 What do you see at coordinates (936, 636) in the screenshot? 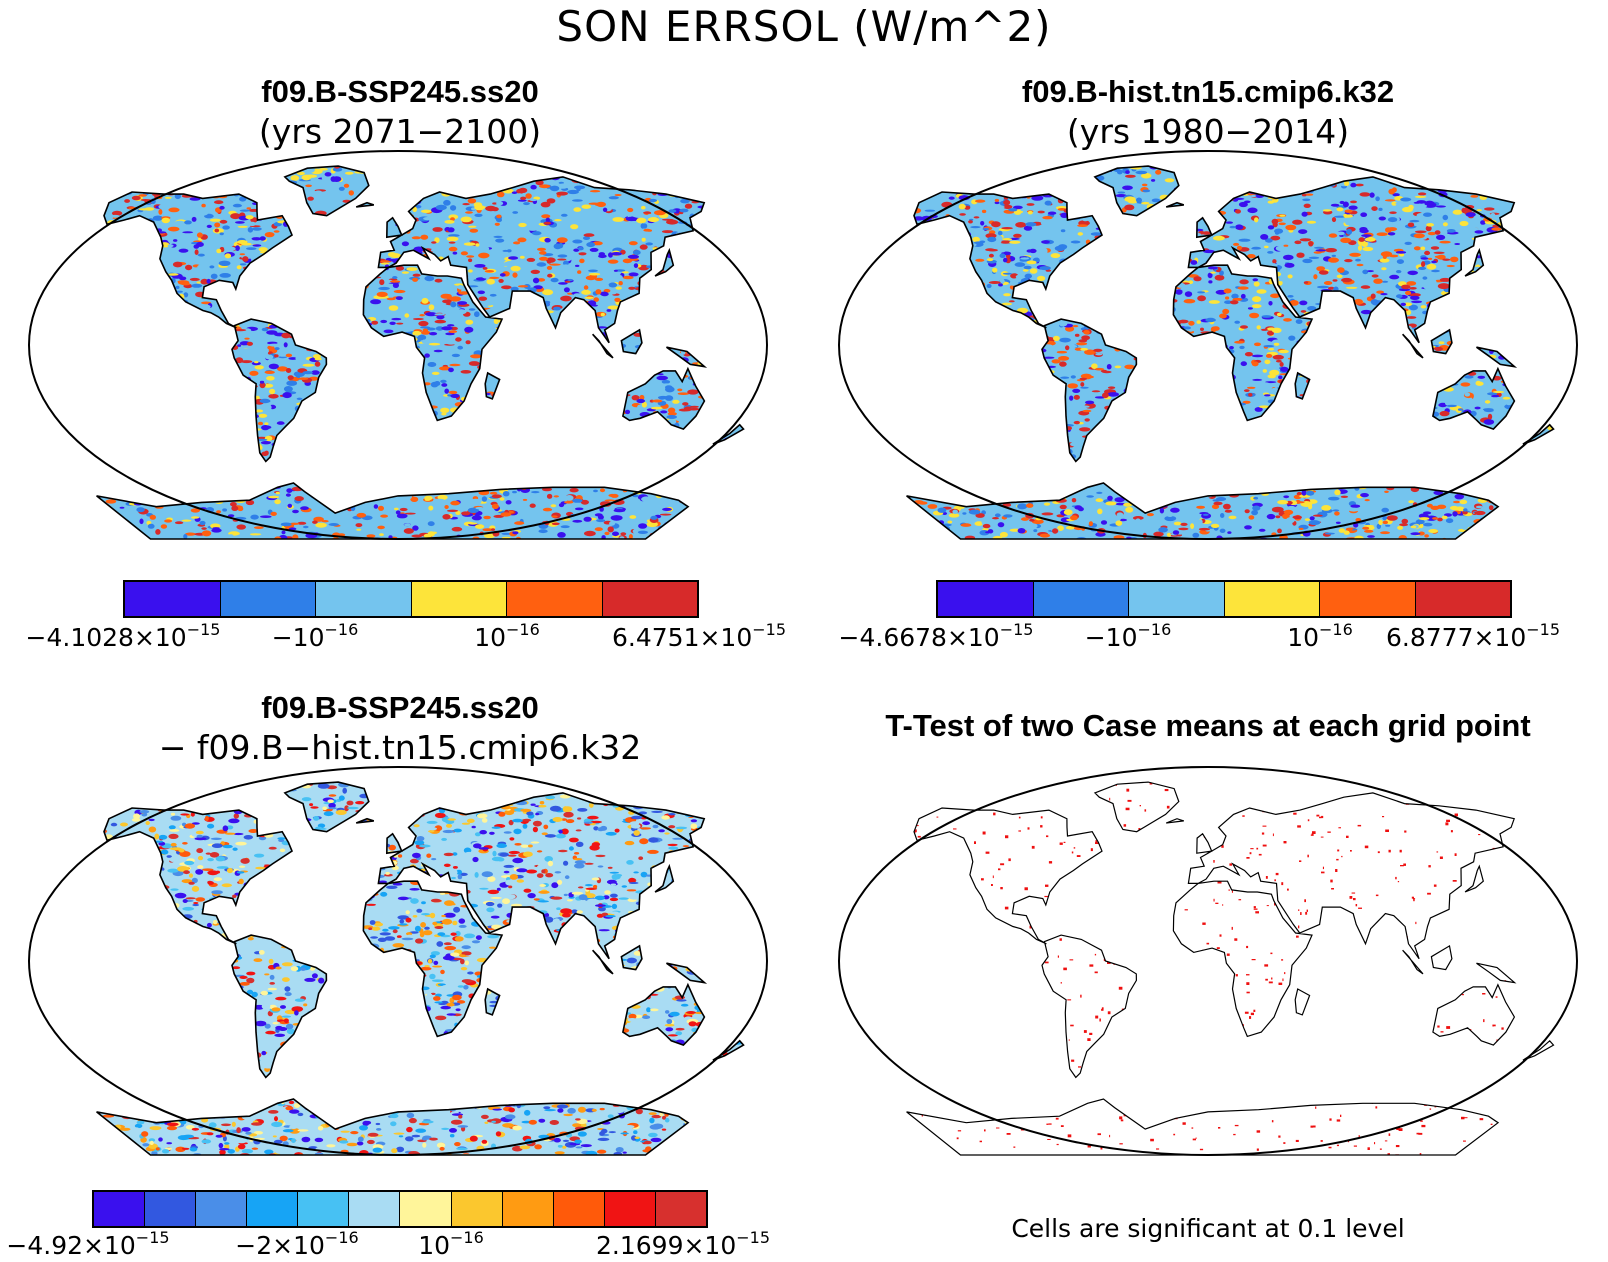
I see `panel2-colorbar-label-min: −4.6678×10⁻¹⁵` at bounding box center [936, 636].